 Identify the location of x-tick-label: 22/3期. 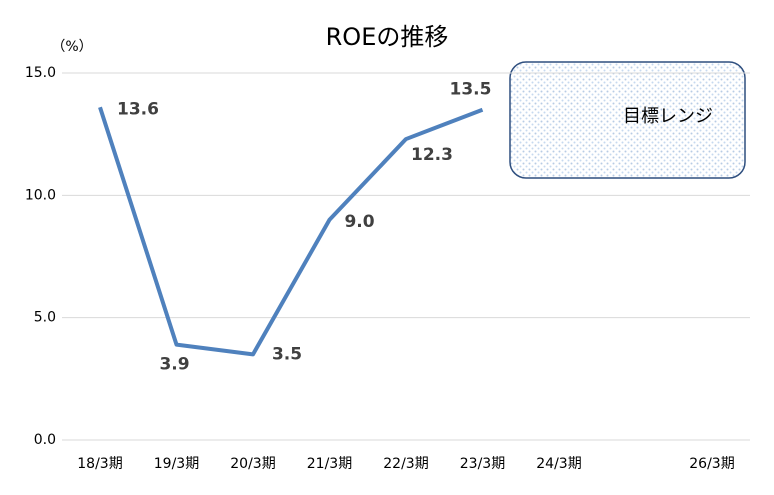
(405, 464).